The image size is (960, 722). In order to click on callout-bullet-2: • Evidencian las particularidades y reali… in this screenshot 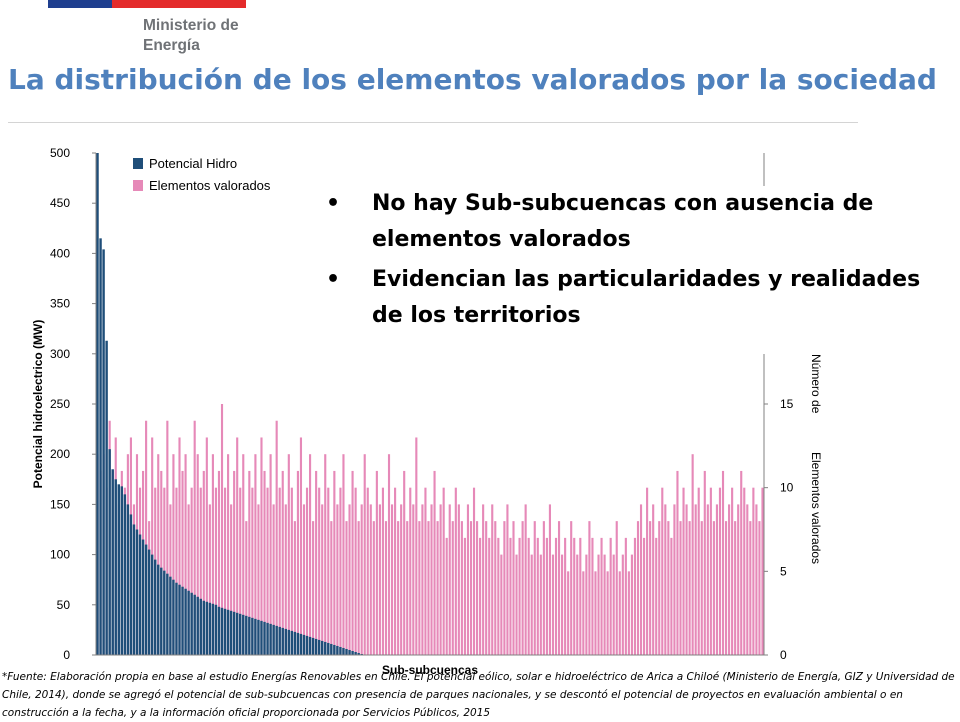, I will do `click(636, 298)`.